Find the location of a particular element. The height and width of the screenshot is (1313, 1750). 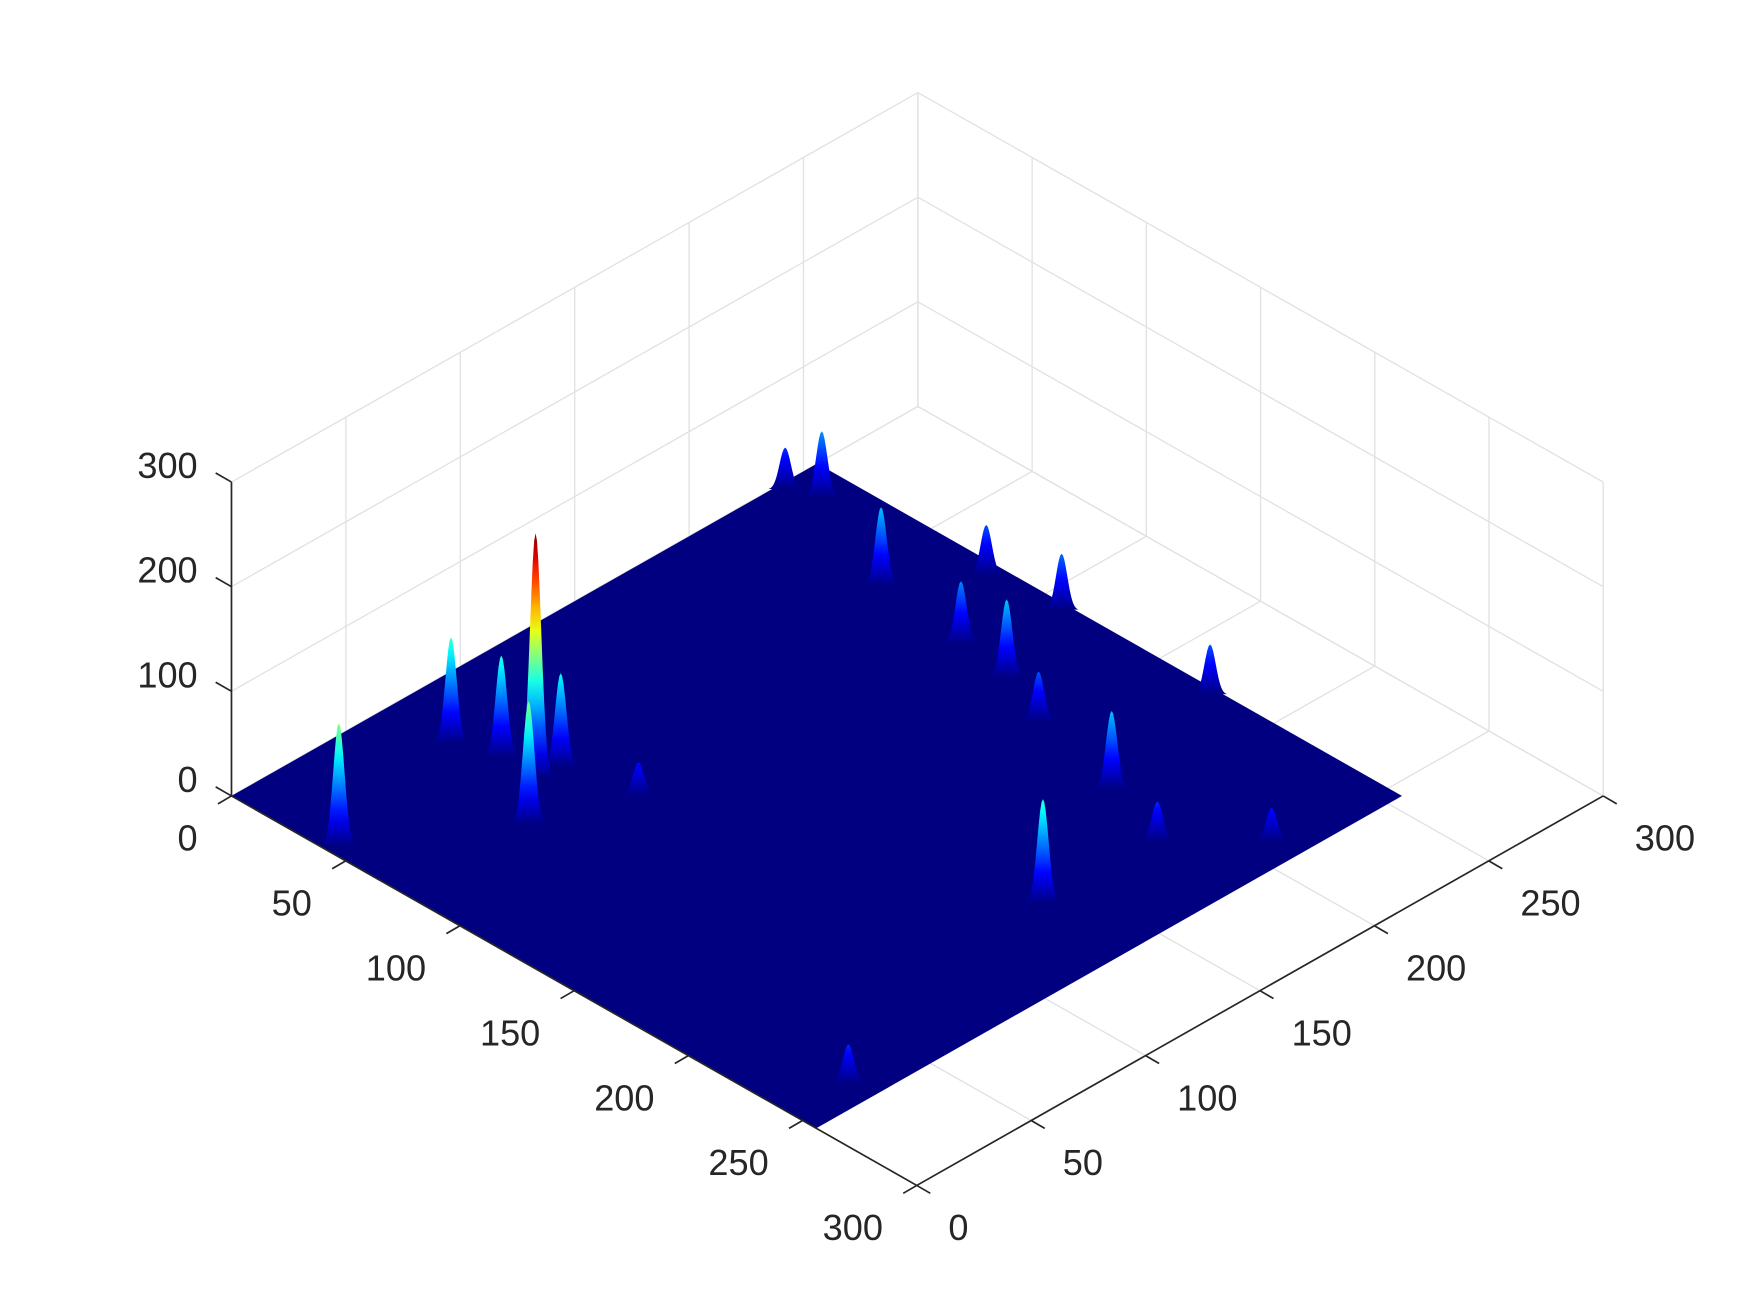

z-tick-label: 300 is located at coordinates (167, 465).